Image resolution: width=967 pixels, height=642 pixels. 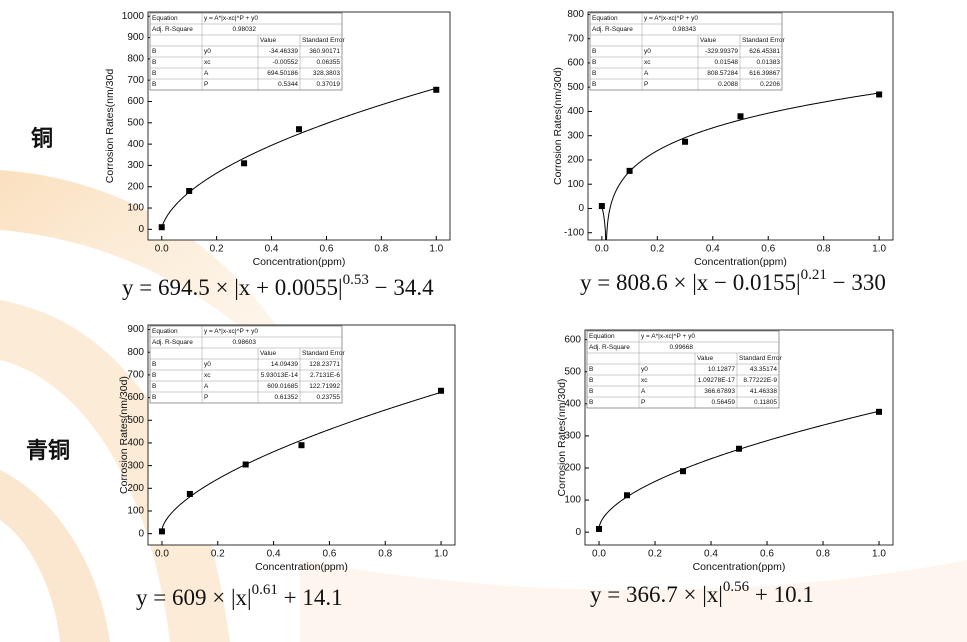 What do you see at coordinates (769, 62) in the screenshot?
I see `table-cell: 0.01383` at bounding box center [769, 62].